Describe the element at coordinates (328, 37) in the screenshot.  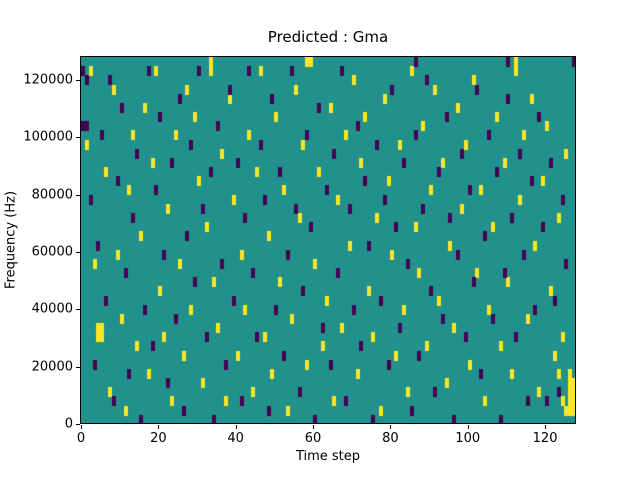
I see `chart-title: Predicted : Gma` at that location.